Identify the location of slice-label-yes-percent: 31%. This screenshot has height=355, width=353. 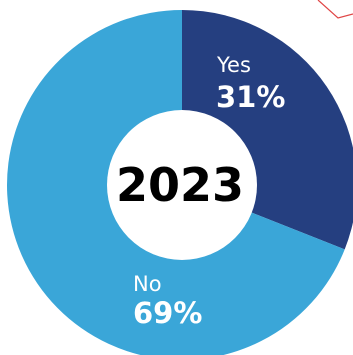
(250, 97).